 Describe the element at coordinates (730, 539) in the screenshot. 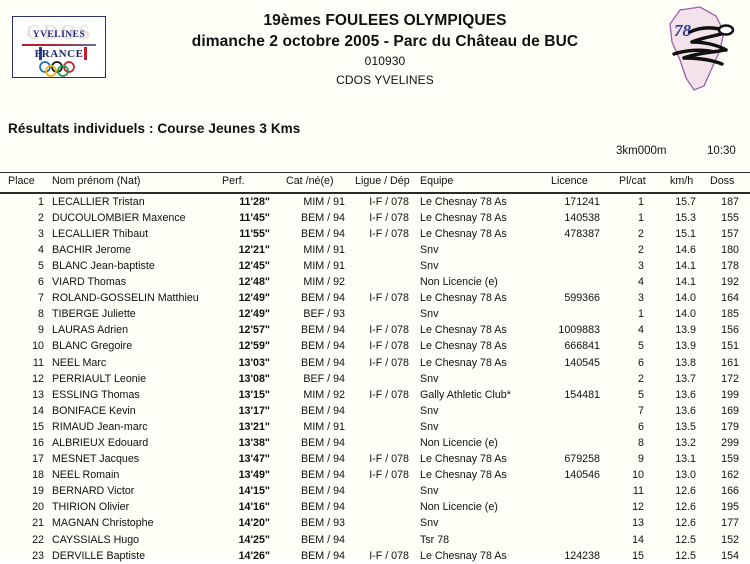

I see `row-doss: 152` at that location.